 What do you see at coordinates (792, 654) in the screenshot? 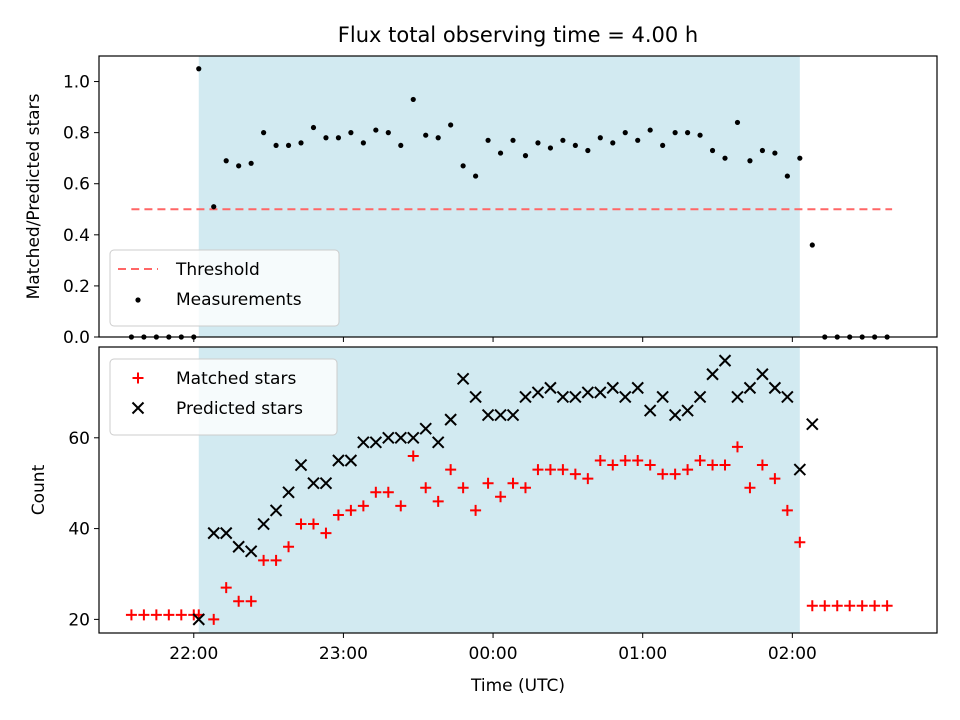
I see `x-tick-label: 02:00` at bounding box center [792, 654].